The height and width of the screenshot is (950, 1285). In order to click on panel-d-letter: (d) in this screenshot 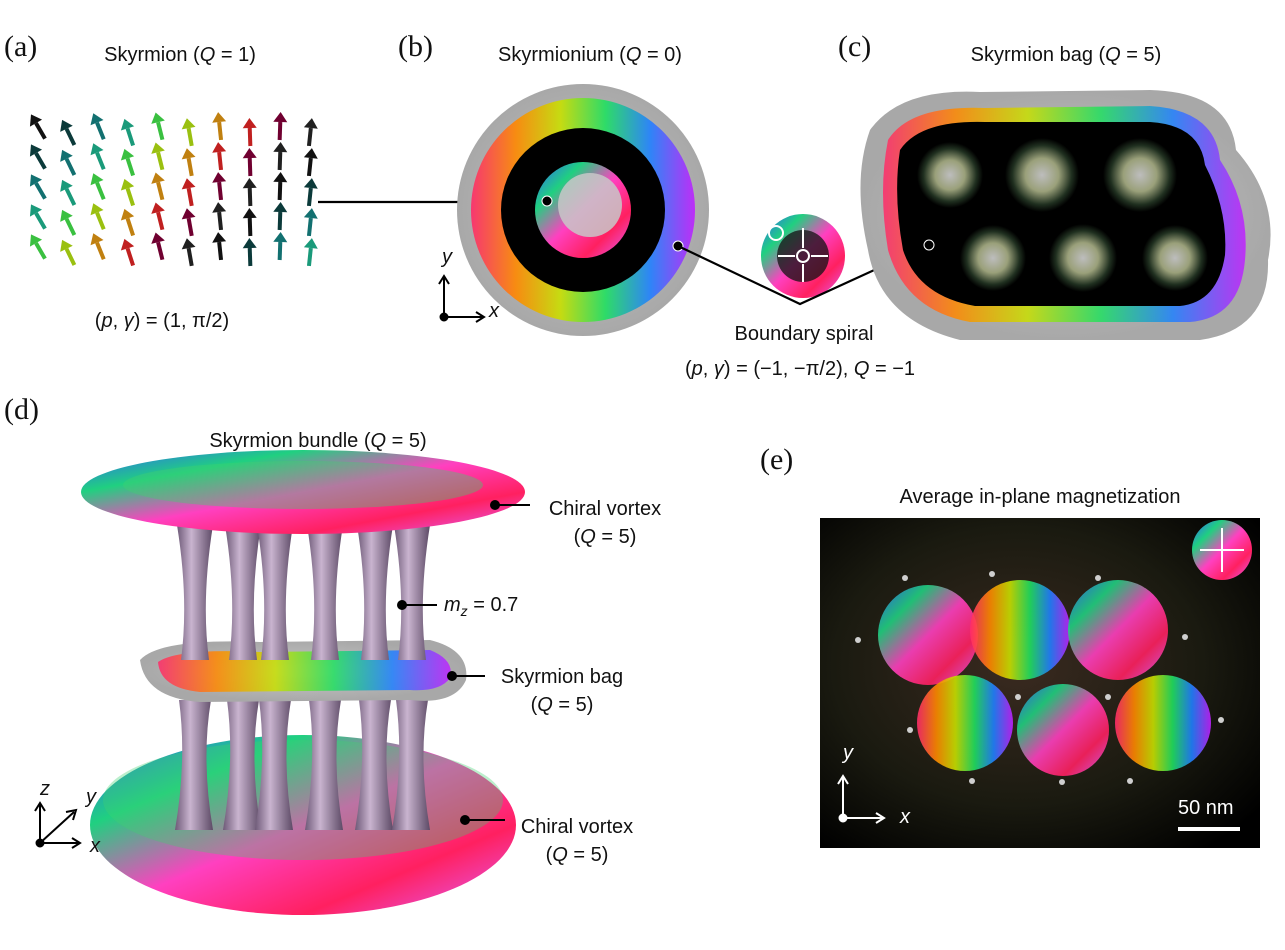, I will do `click(21, 409)`.